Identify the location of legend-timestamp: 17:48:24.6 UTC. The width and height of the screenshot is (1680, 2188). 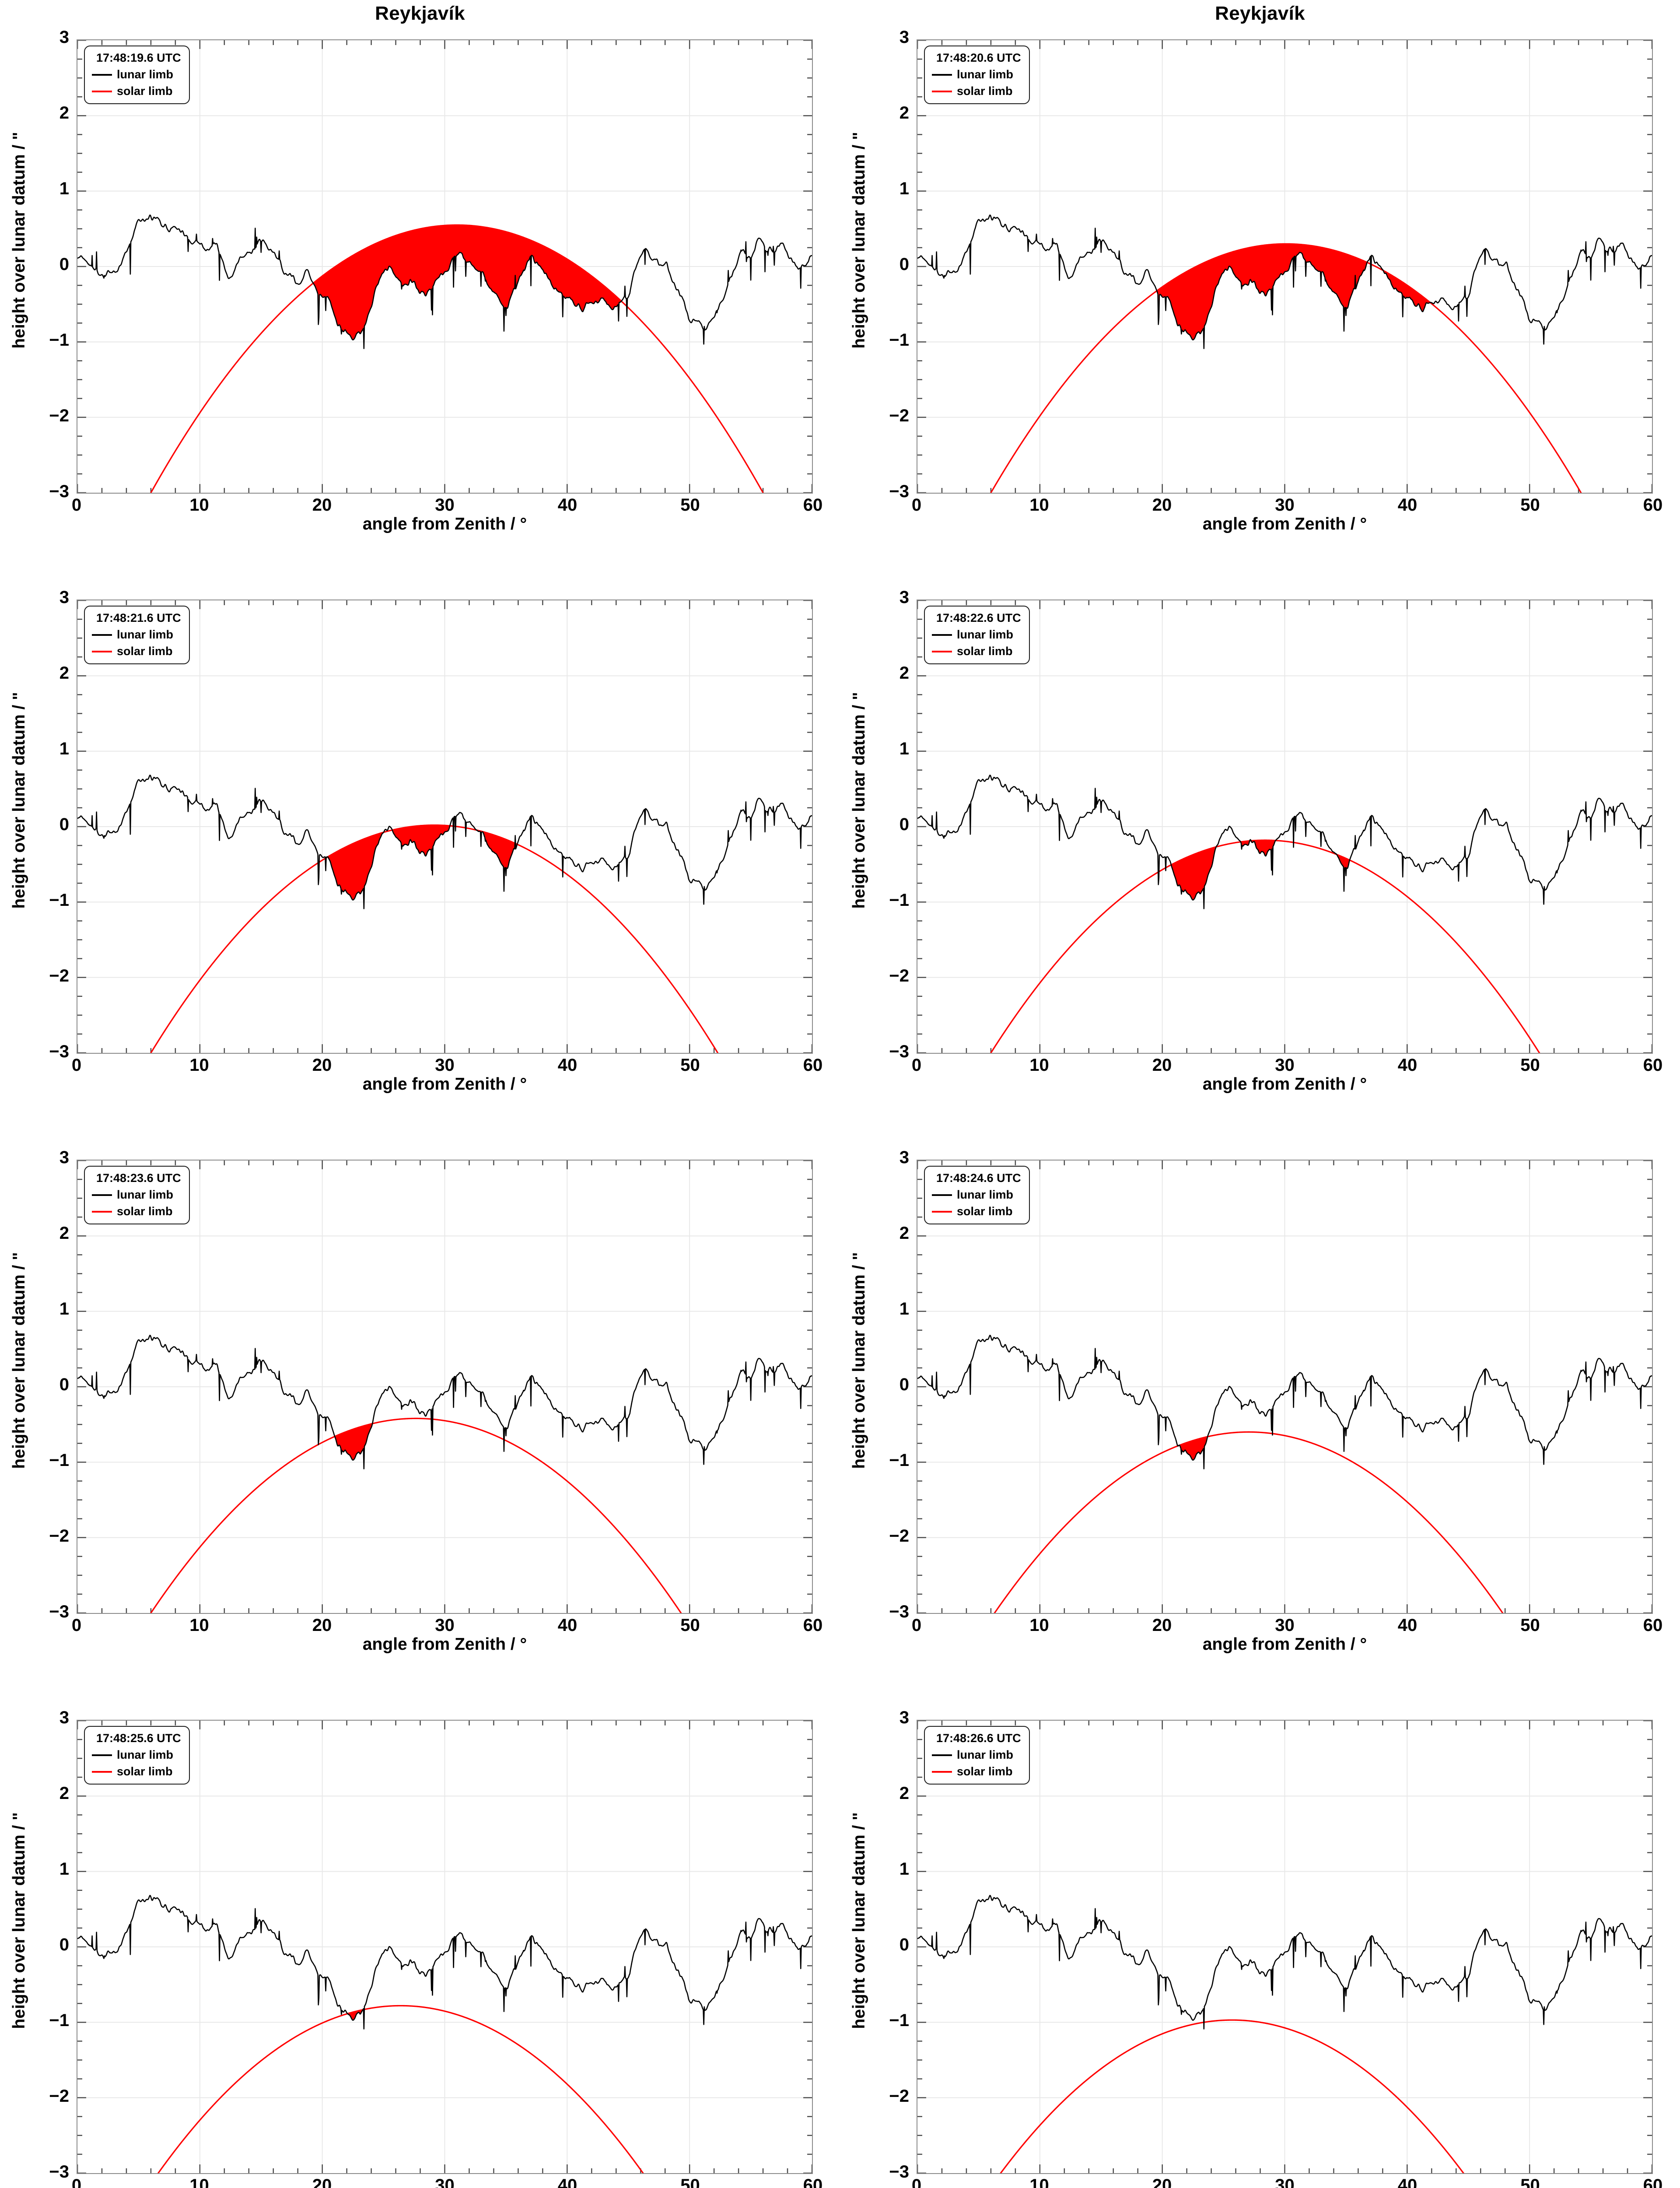
(978, 1178).